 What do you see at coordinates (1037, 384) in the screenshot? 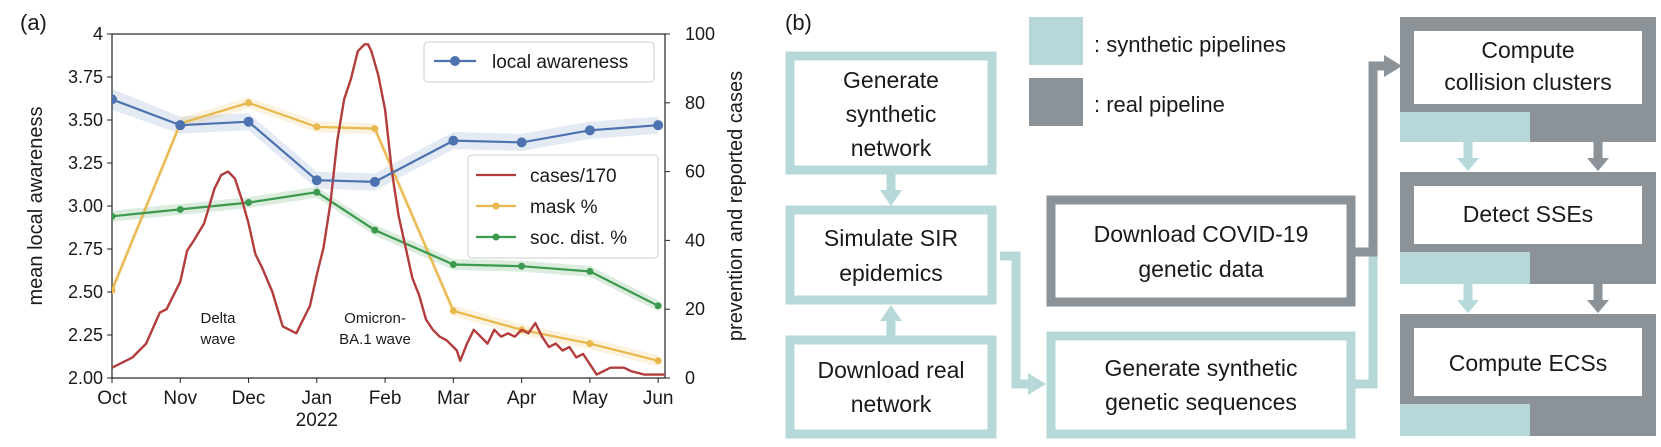
I see `arrow-head-sim-to-gen-seq` at bounding box center [1037, 384].